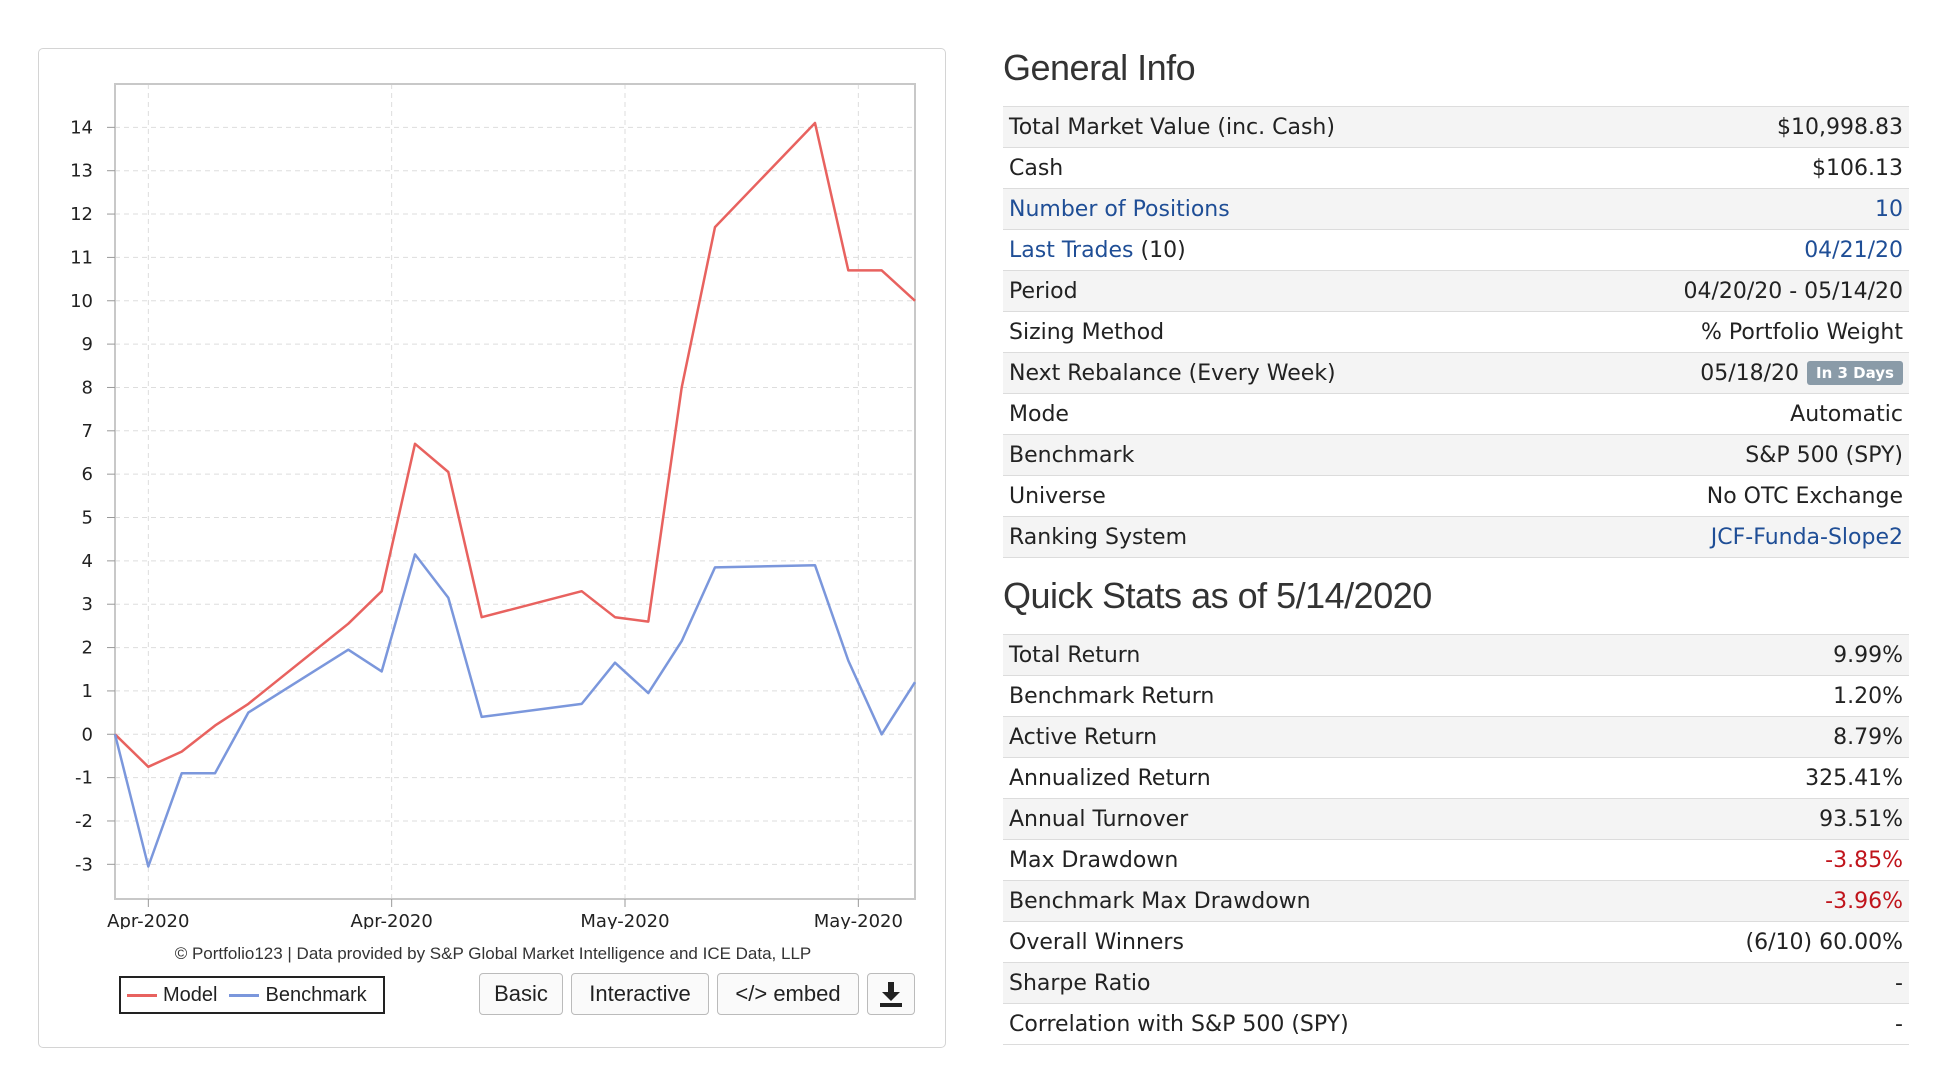  I want to click on basic-button: Basic, so click(521, 994).